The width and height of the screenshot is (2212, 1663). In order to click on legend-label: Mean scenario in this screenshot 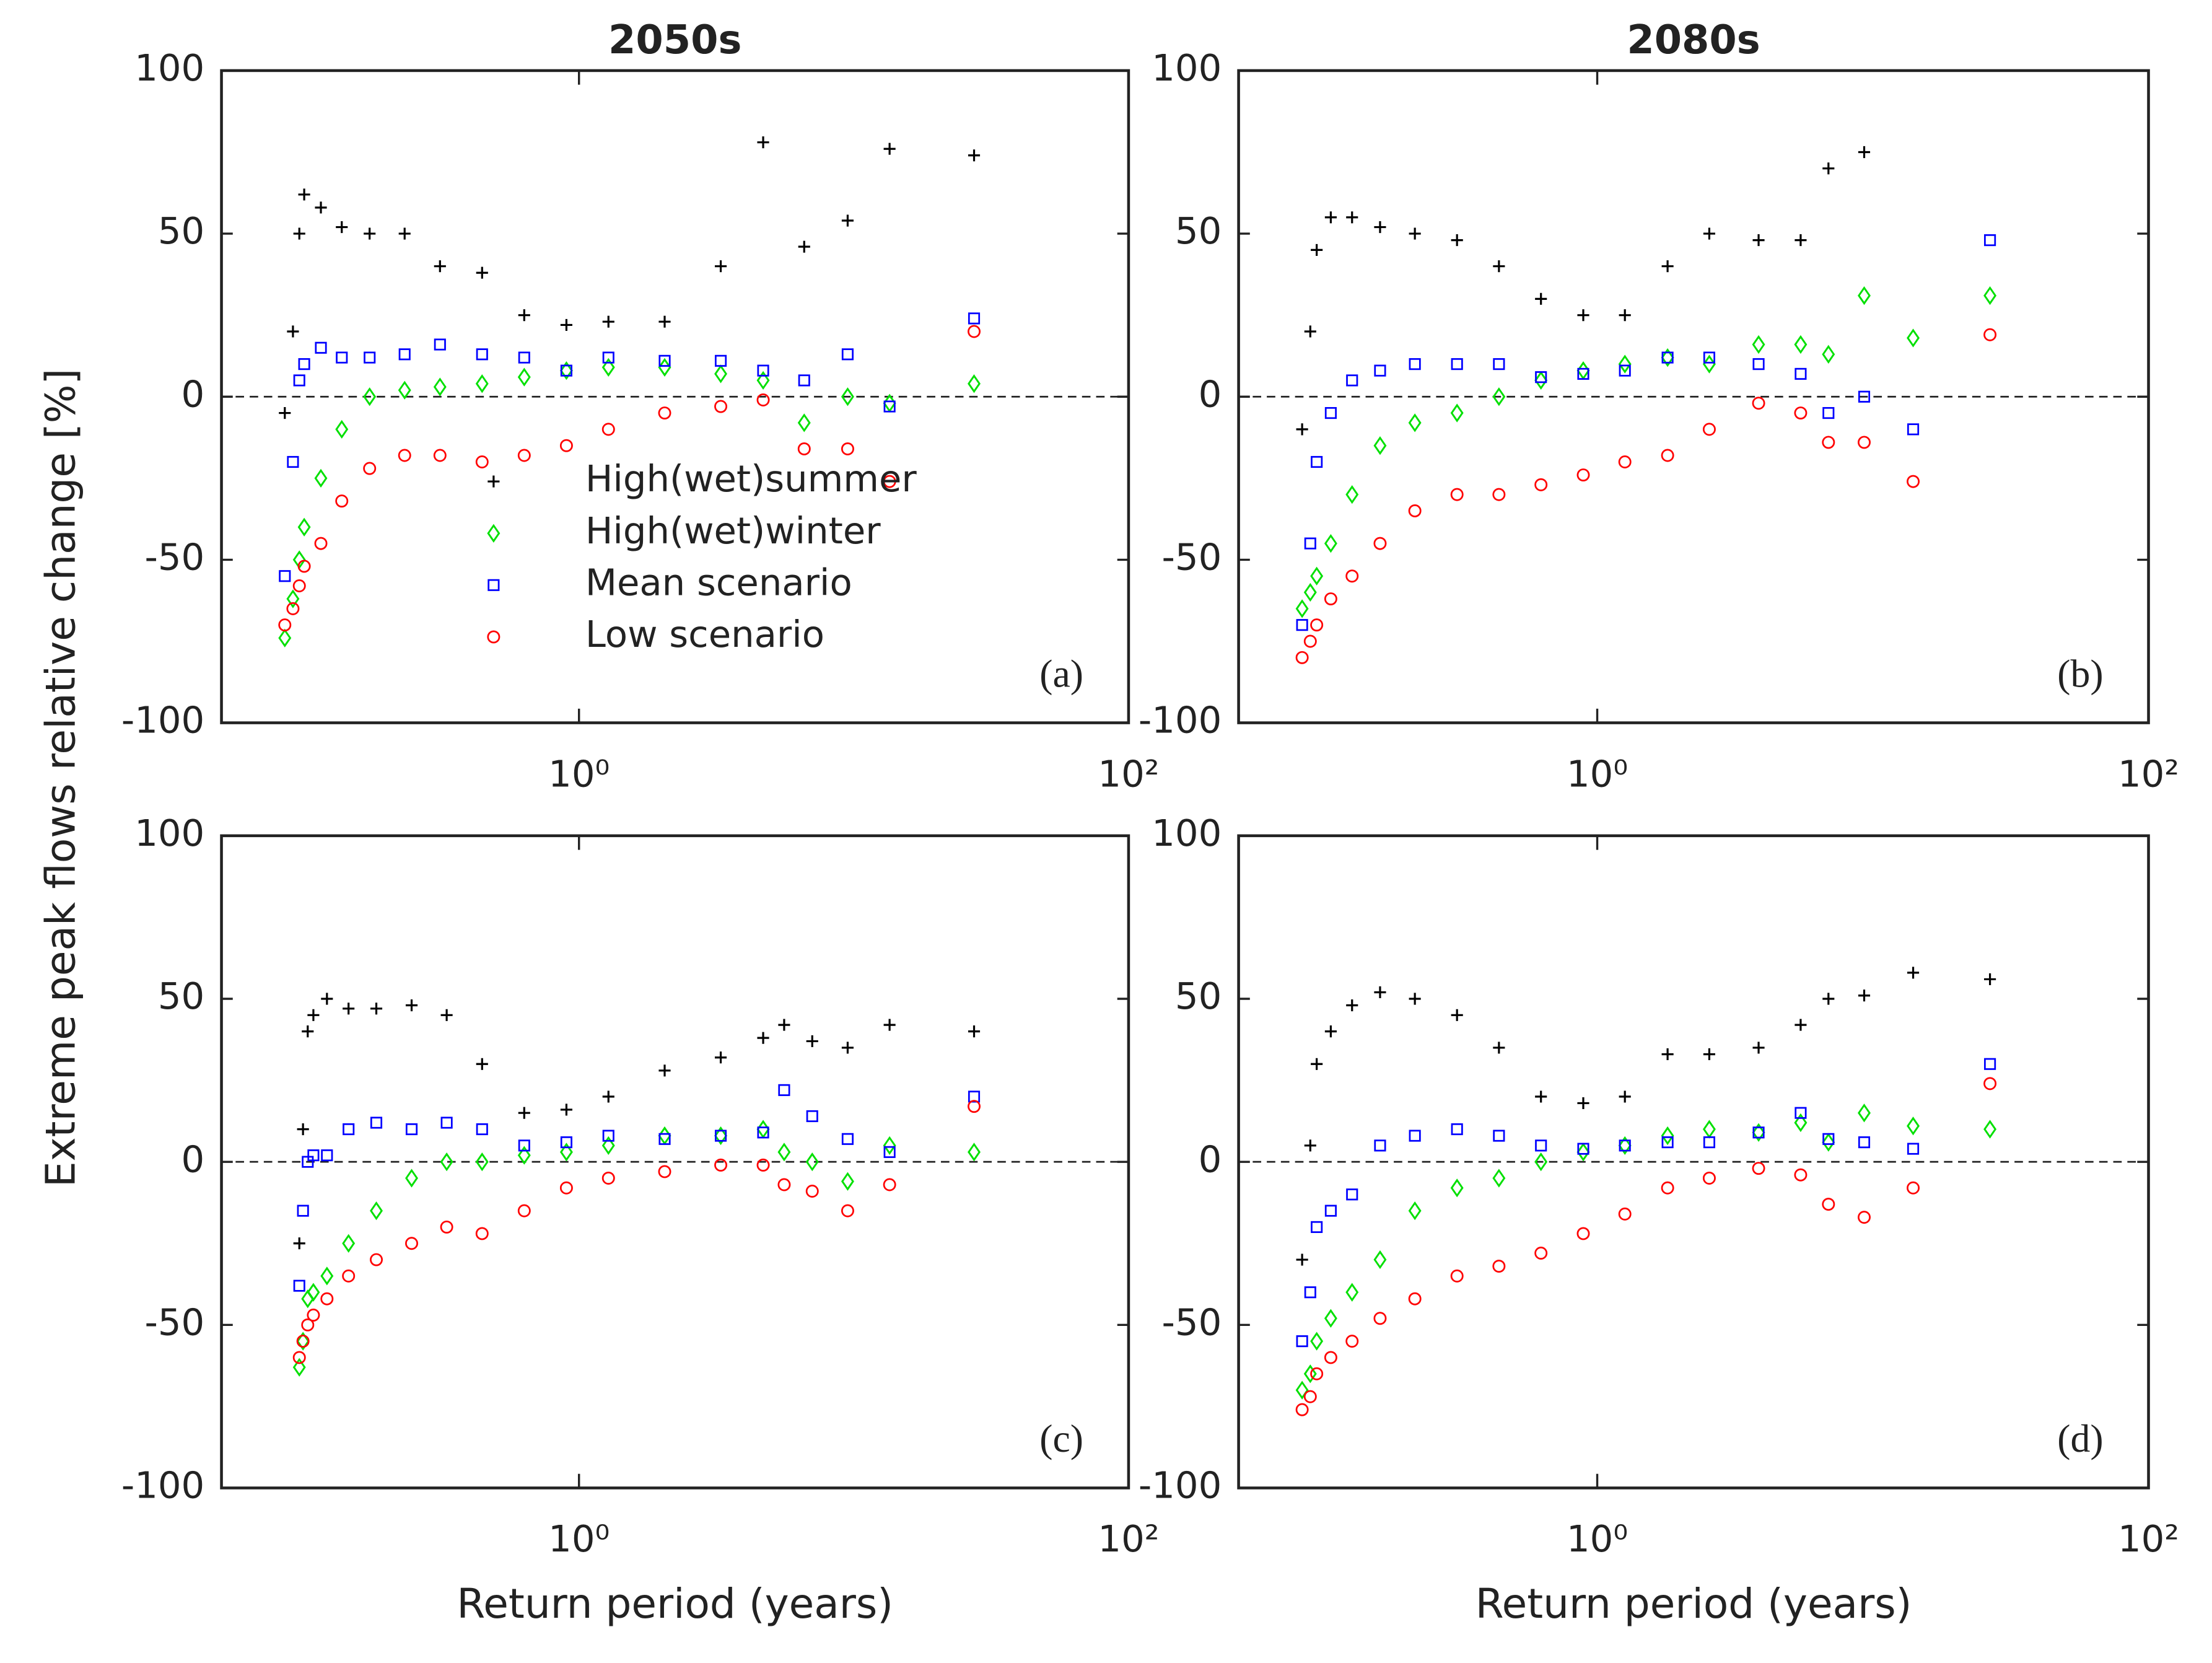, I will do `click(718, 582)`.